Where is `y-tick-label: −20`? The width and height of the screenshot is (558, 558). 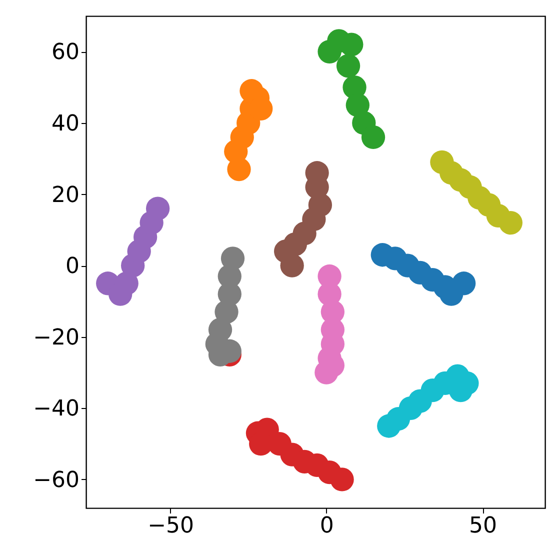 y-tick-label: −20 is located at coordinates (56, 337).